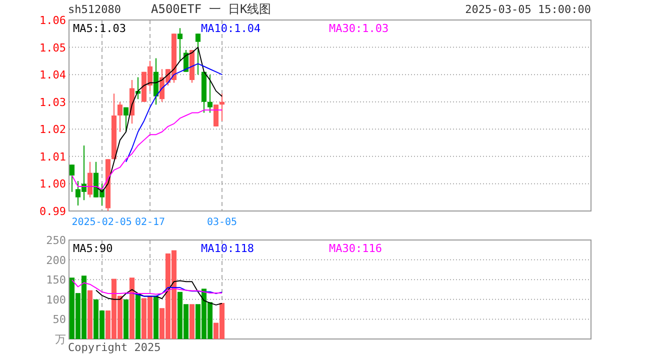 The width and height of the screenshot is (660, 360). What do you see at coordinates (150, 222) in the screenshot?
I see `xtick: 02-17` at bounding box center [150, 222].